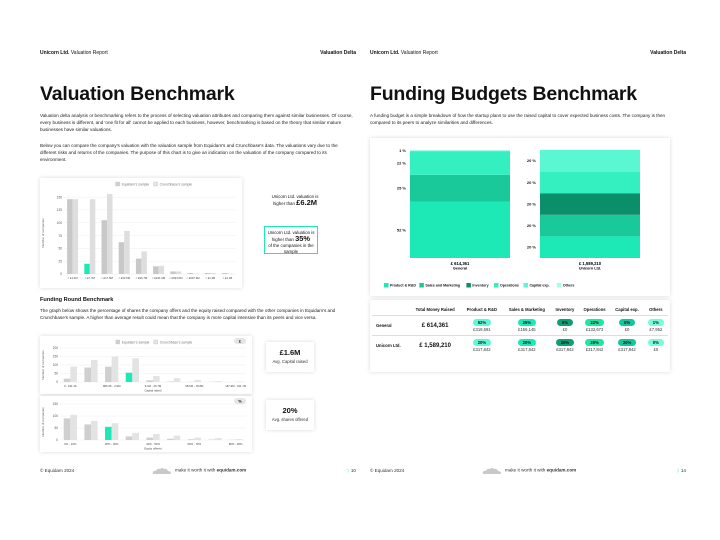  Describe the element at coordinates (565, 309) in the screenshot. I see `table-header-cell: Inventory` at that location.